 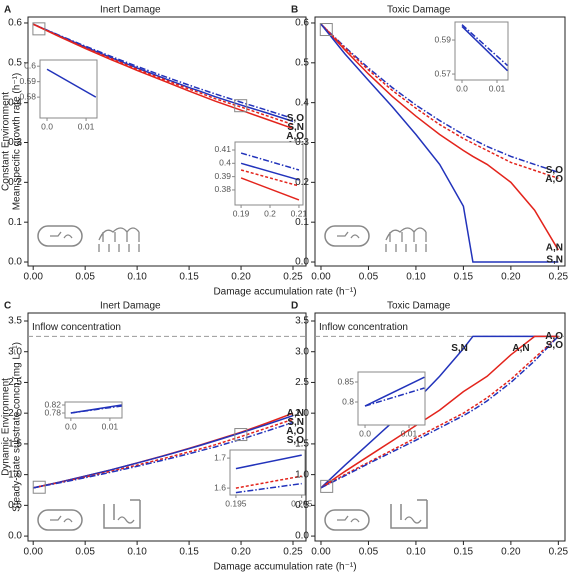 I want to click on inset-x-tick-label: 0.2, so click(x=270, y=213).